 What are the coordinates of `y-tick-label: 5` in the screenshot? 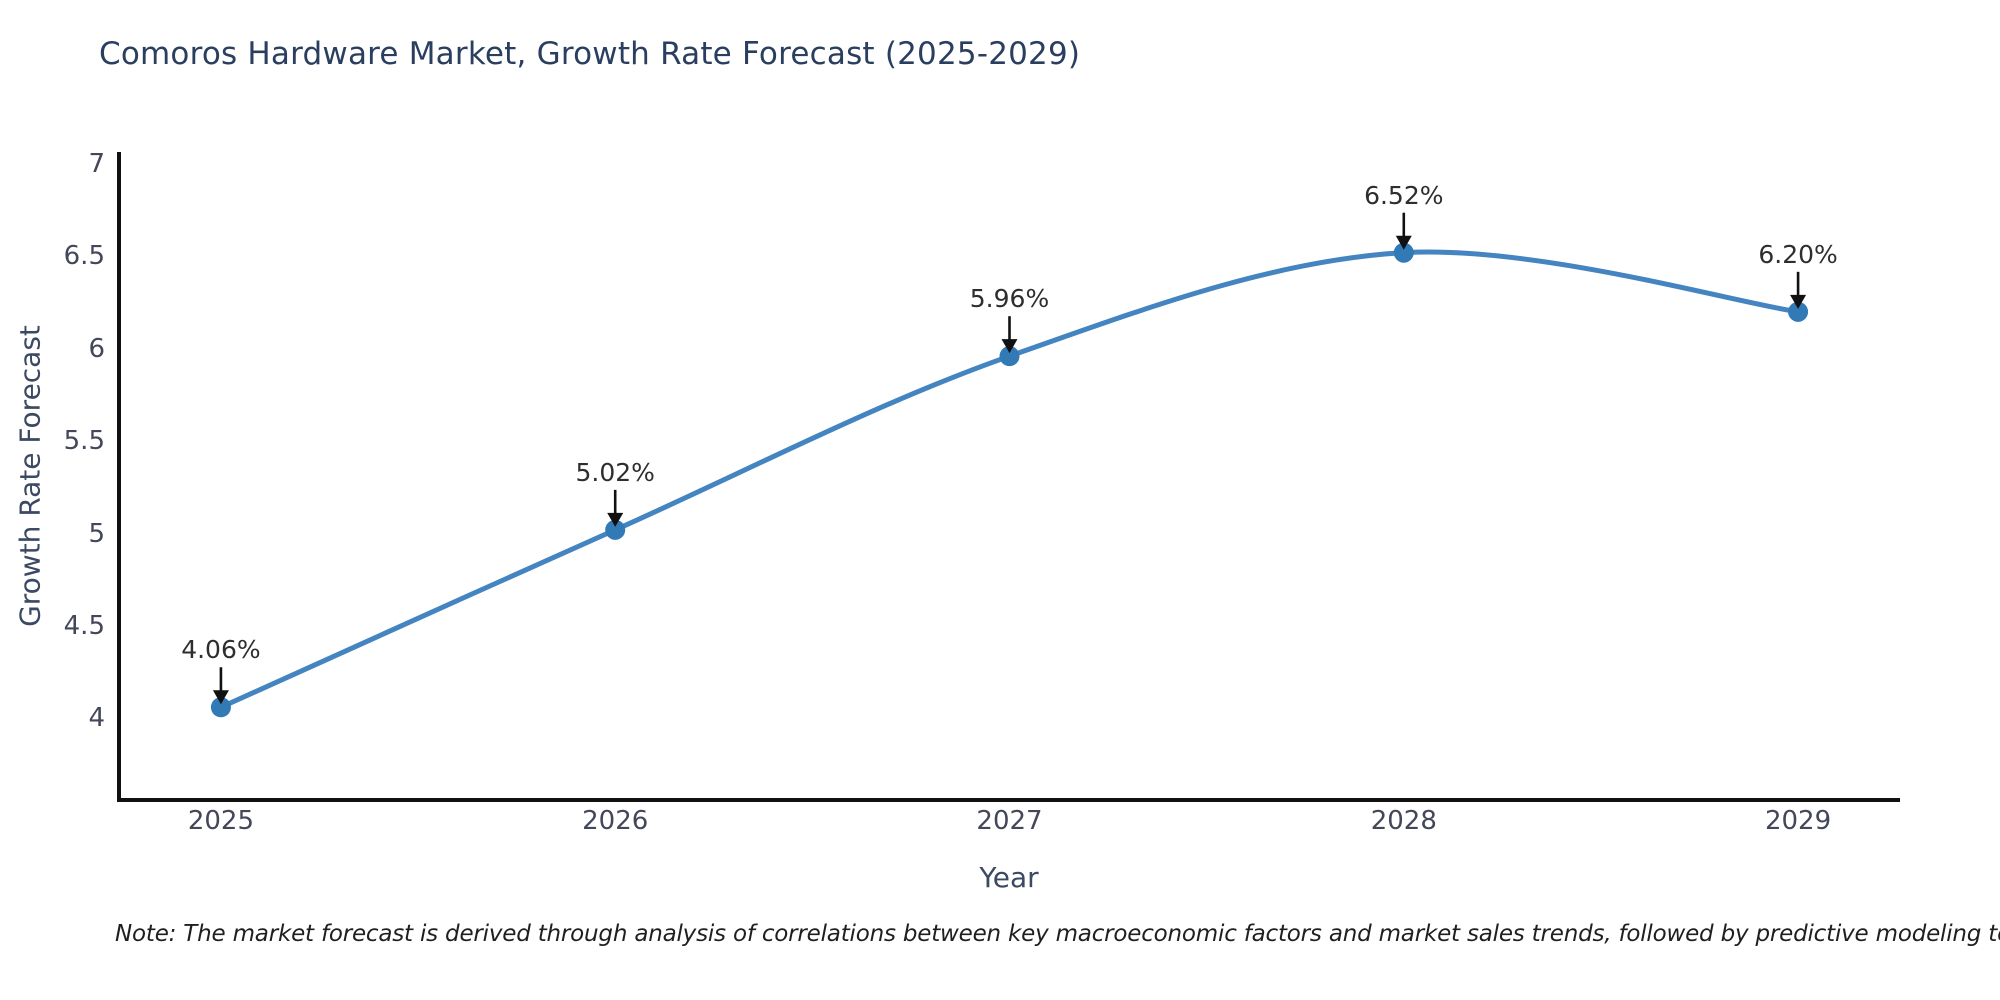 It's located at (96, 533).